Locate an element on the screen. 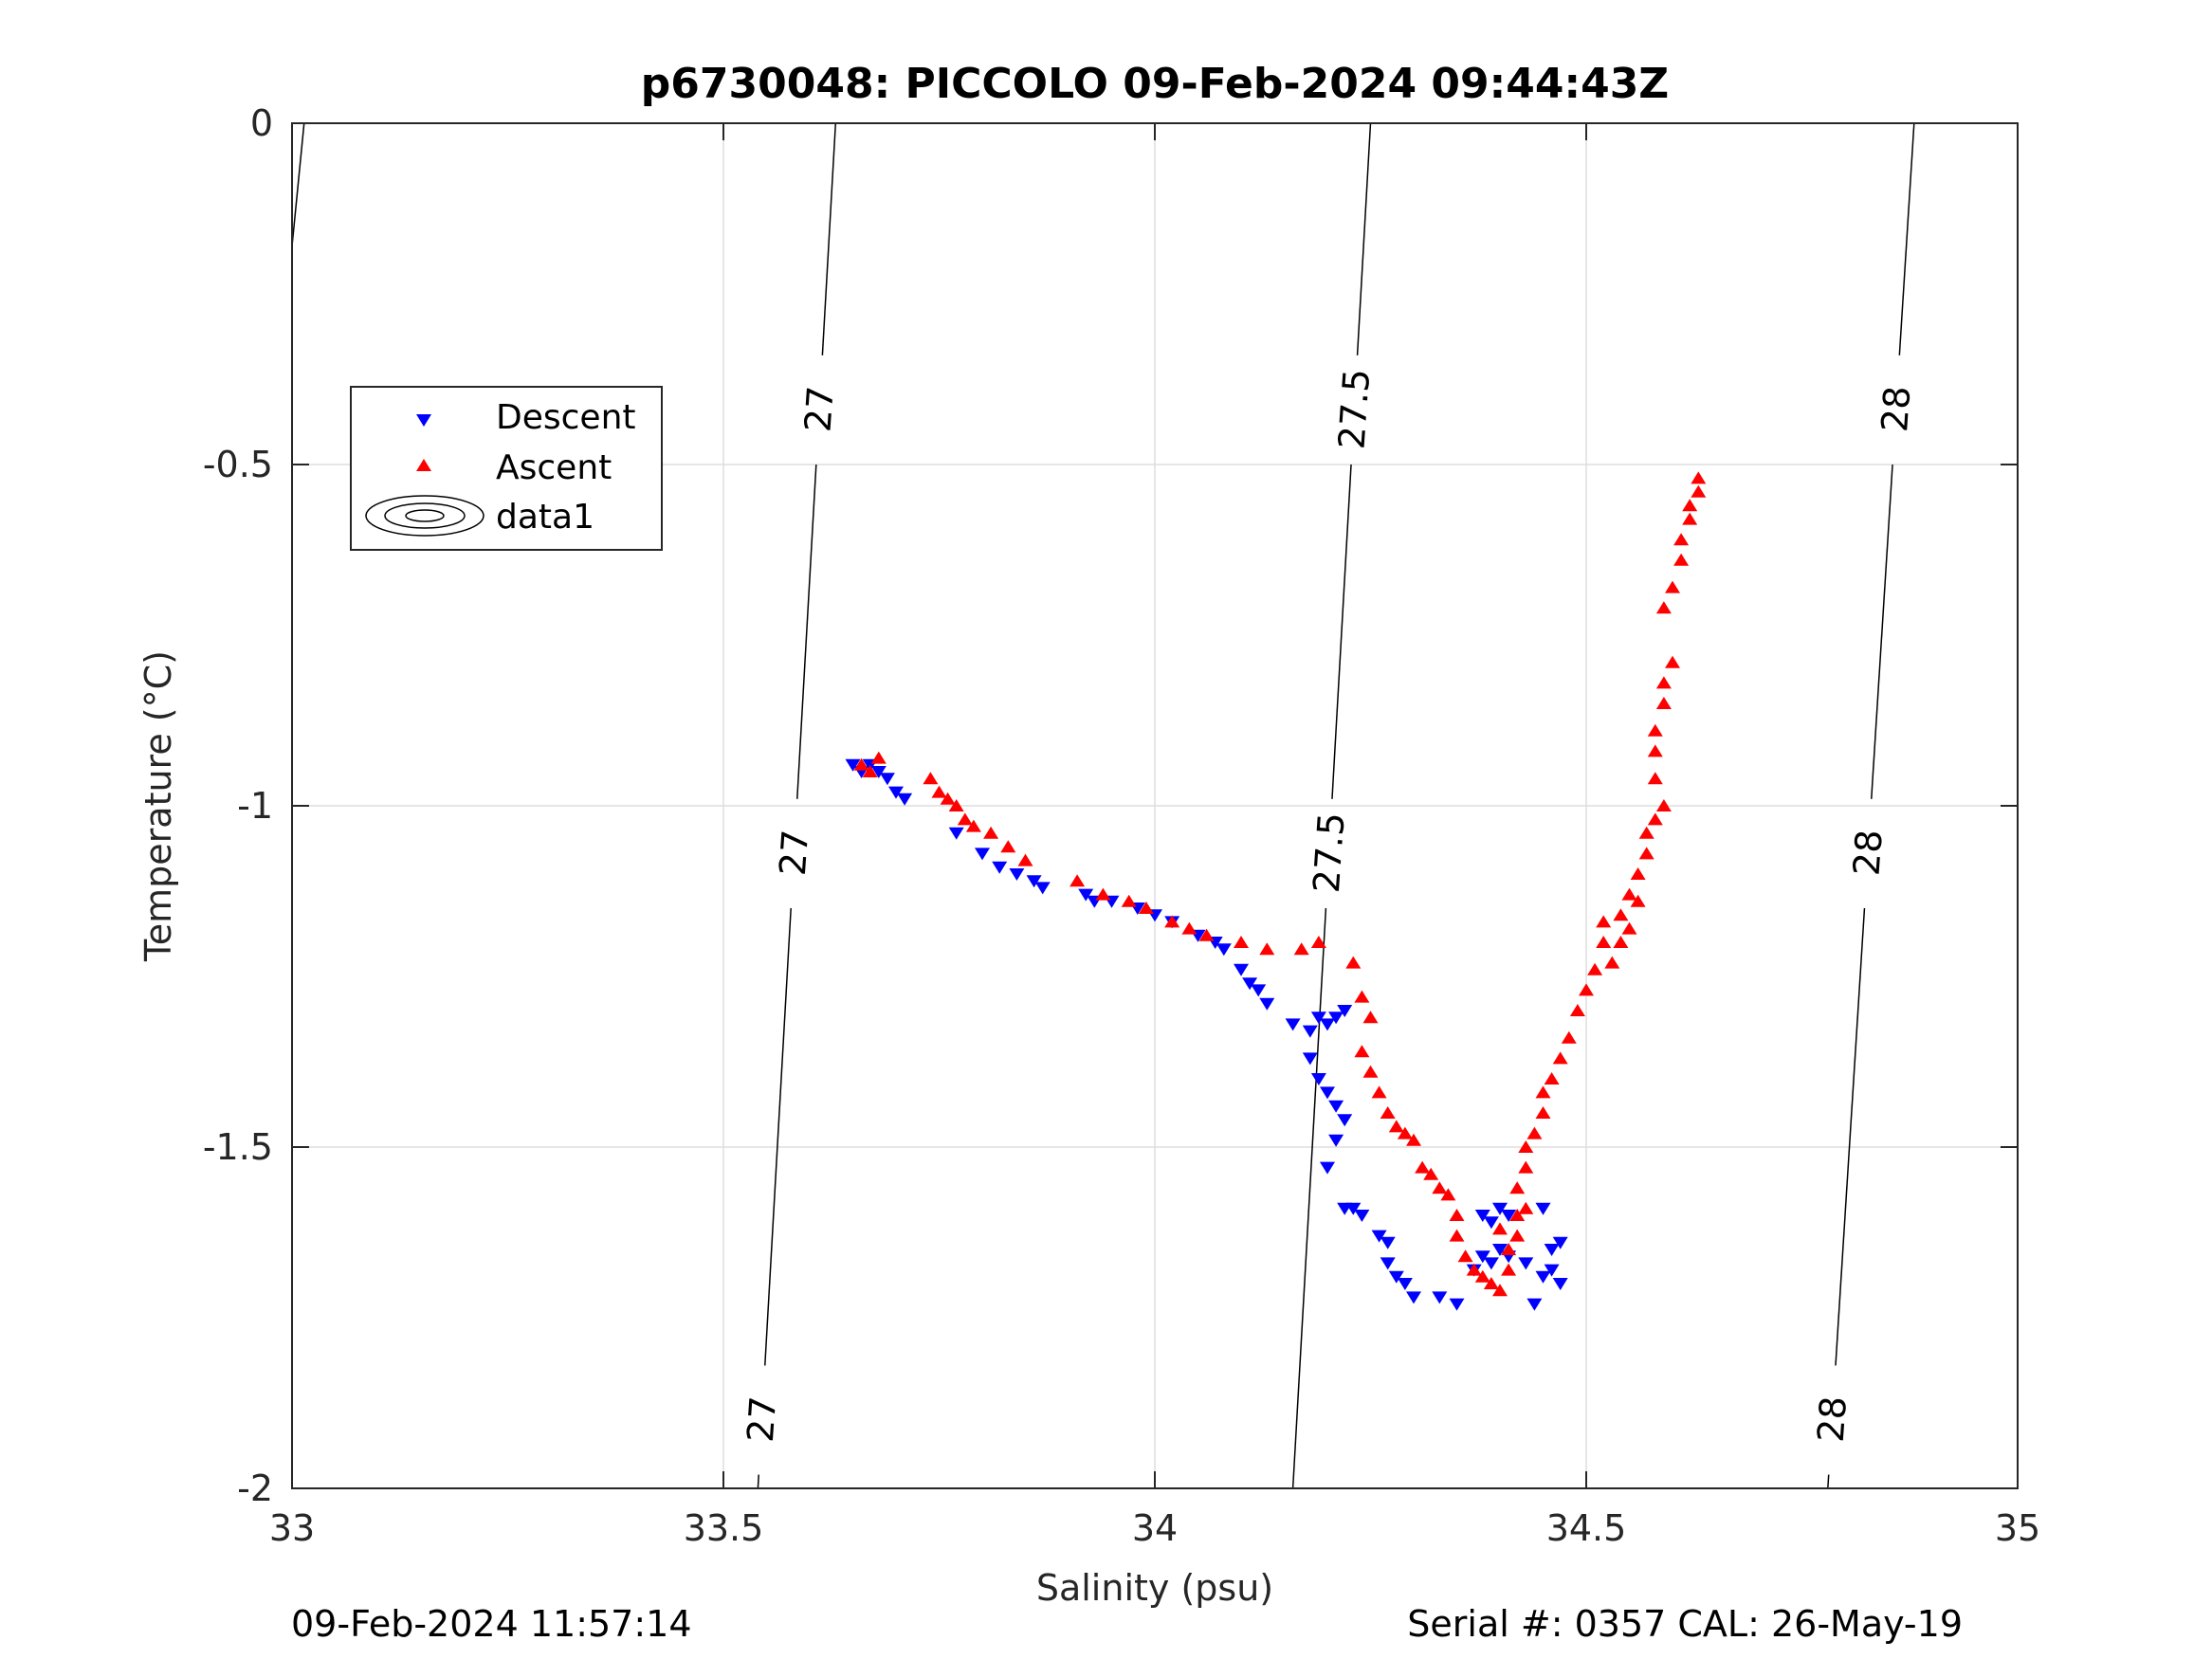 Image resolution: width=2212 pixels, height=1659 pixels. y-tick-label: -2 is located at coordinates (255, 1488).